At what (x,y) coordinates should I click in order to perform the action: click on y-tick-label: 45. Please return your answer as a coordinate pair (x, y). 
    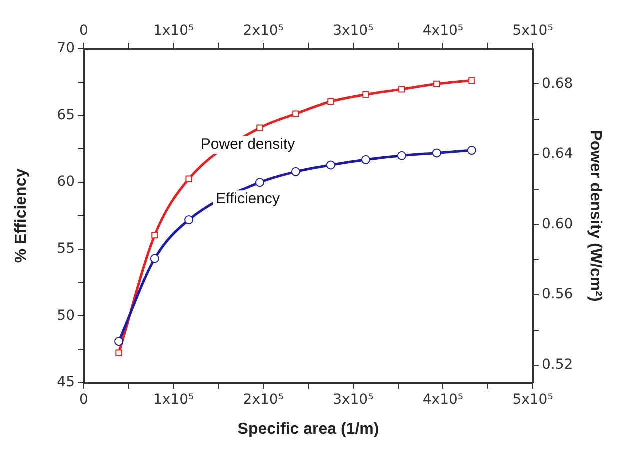
    Looking at the image, I should click on (66, 382).